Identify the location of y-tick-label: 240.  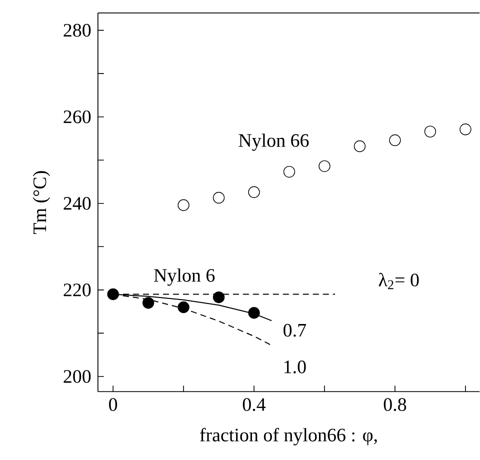
(77, 203).